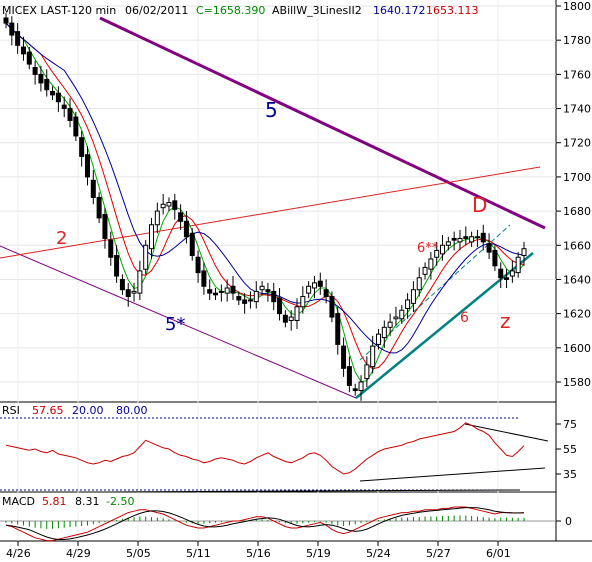 The image size is (592, 562). I want to click on macd-panel, so click(278, 524).